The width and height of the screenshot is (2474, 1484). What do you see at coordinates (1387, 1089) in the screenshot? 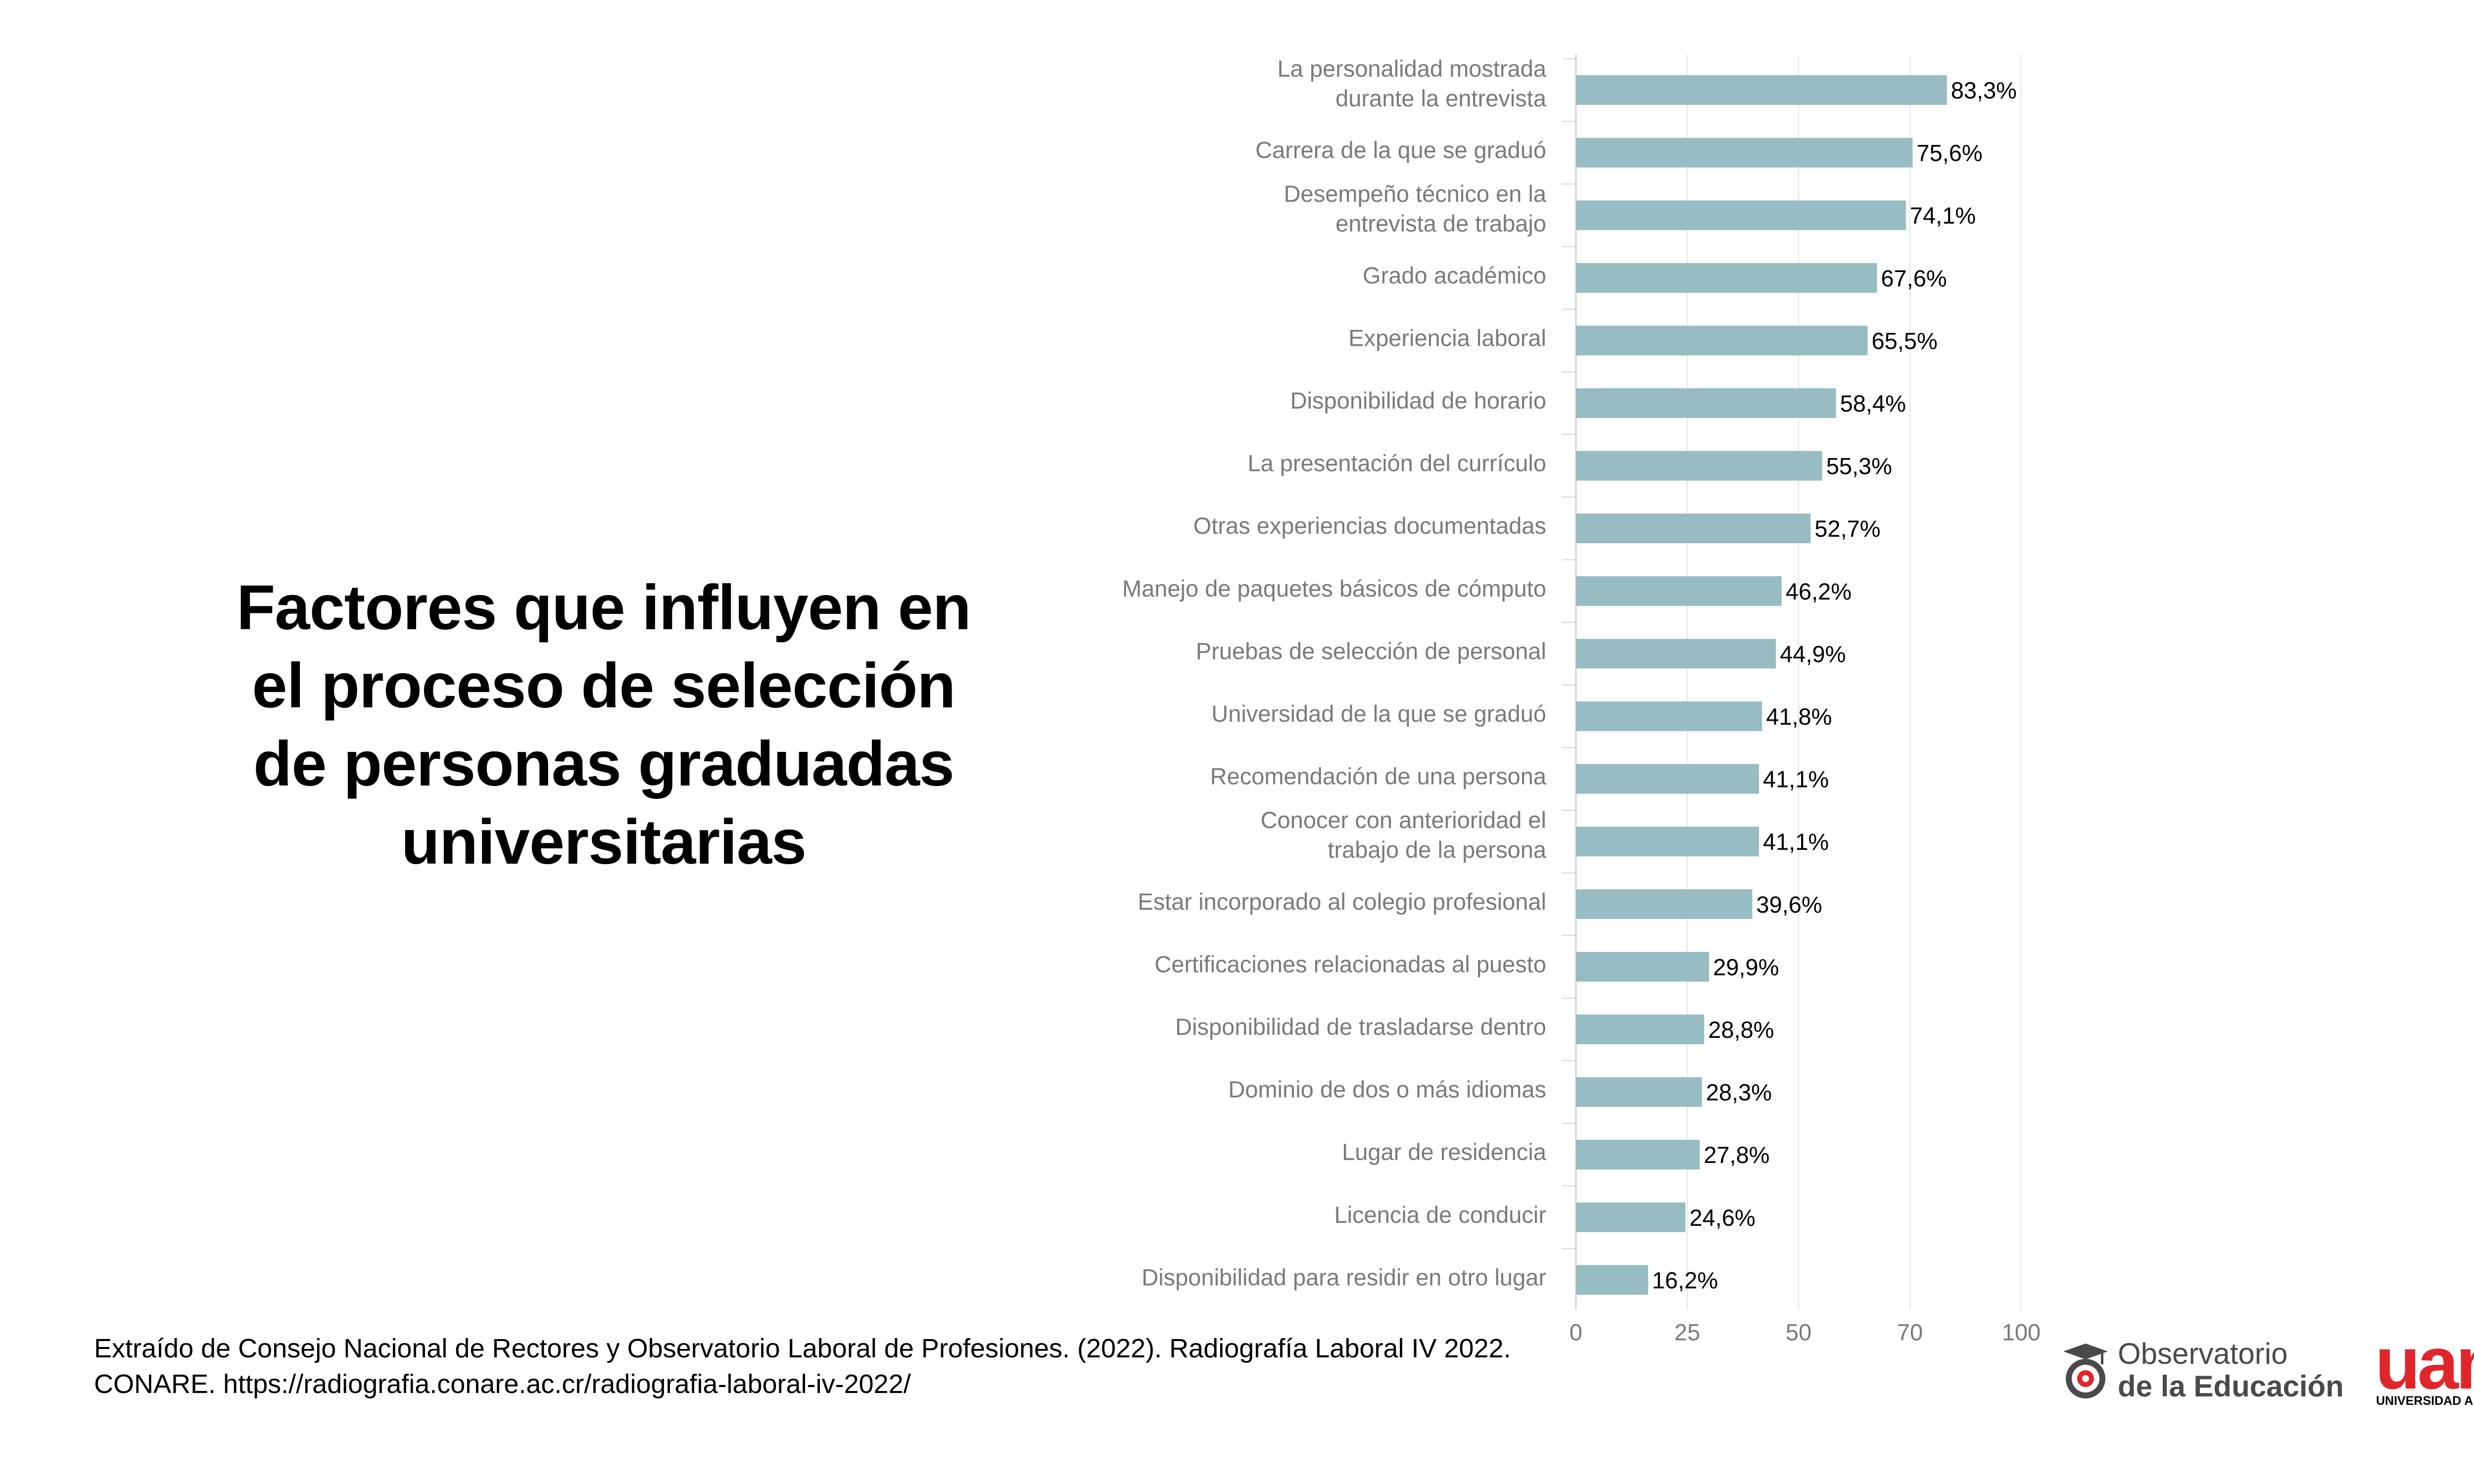
I see `category-label: Dominio de dos o más idiomas` at bounding box center [1387, 1089].